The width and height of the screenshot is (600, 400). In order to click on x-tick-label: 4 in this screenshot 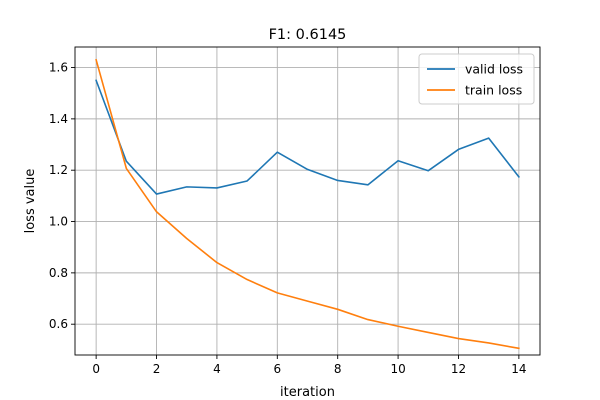, I will do `click(217, 369)`.